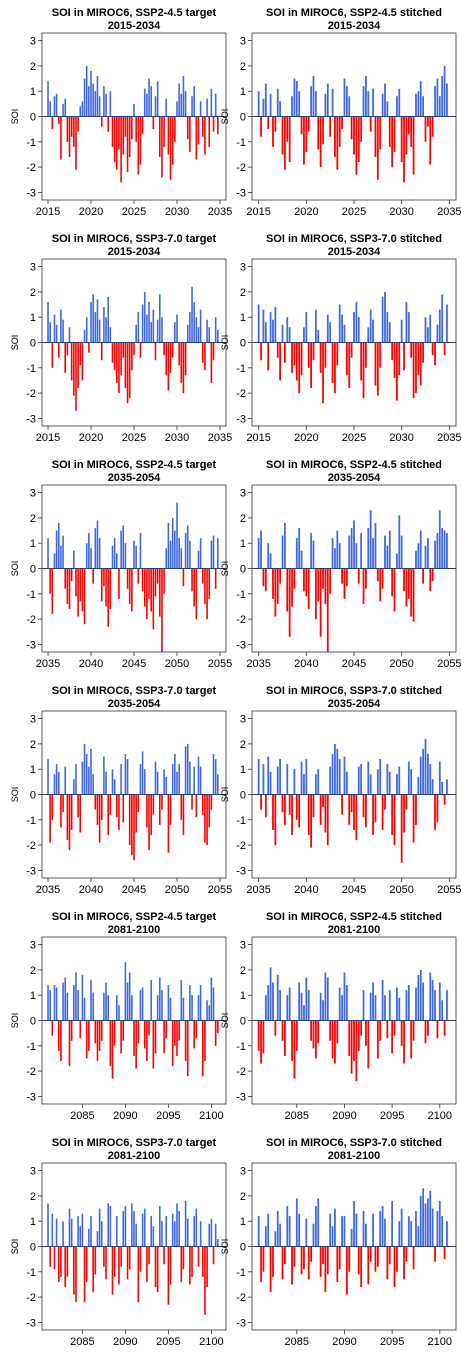 The width and height of the screenshot is (461, 1361). What do you see at coordinates (31, 821) in the screenshot?
I see `y-tick-label: -1` at bounding box center [31, 821].